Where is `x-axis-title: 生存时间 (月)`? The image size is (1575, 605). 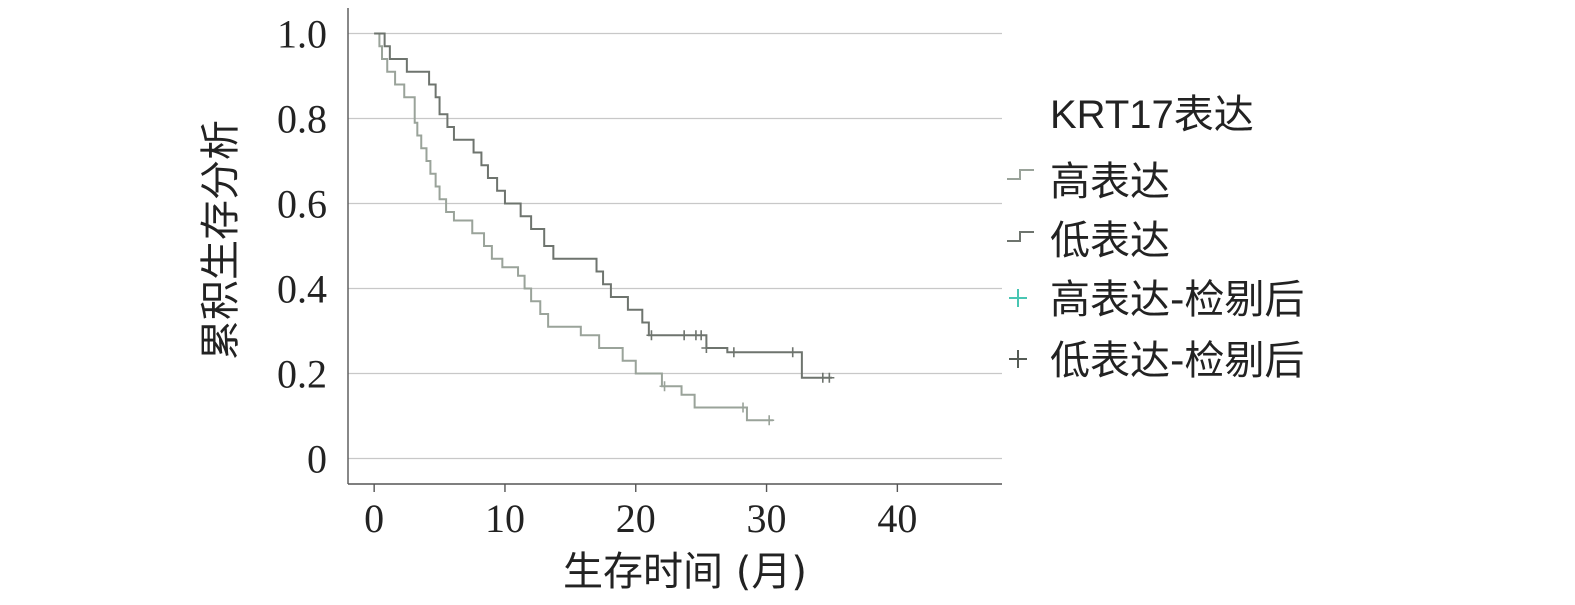
x-axis-title: 生存时间 (月) is located at coordinates (685, 572).